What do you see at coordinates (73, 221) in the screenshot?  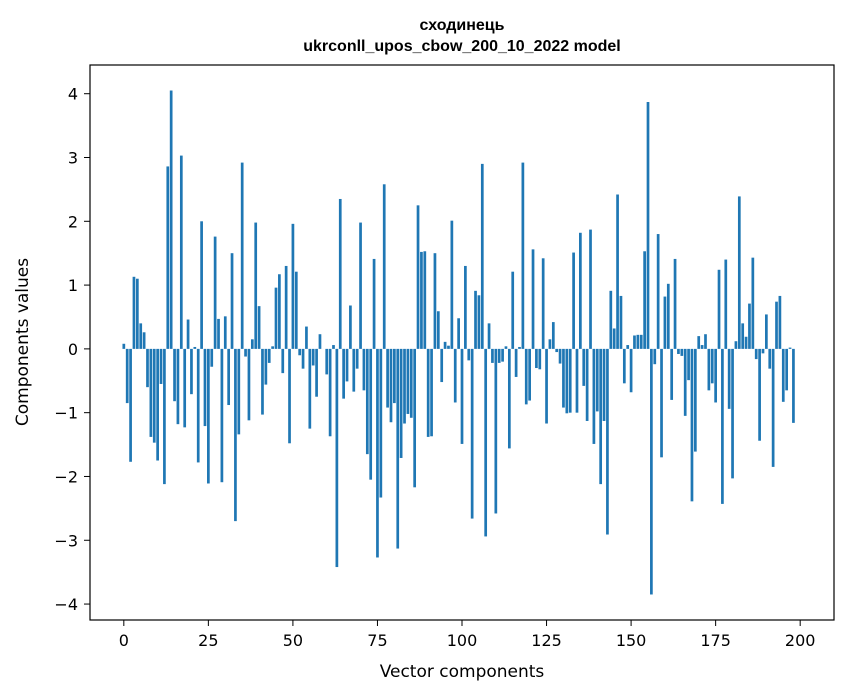 I see `y-tick-label-6: 2` at bounding box center [73, 221].